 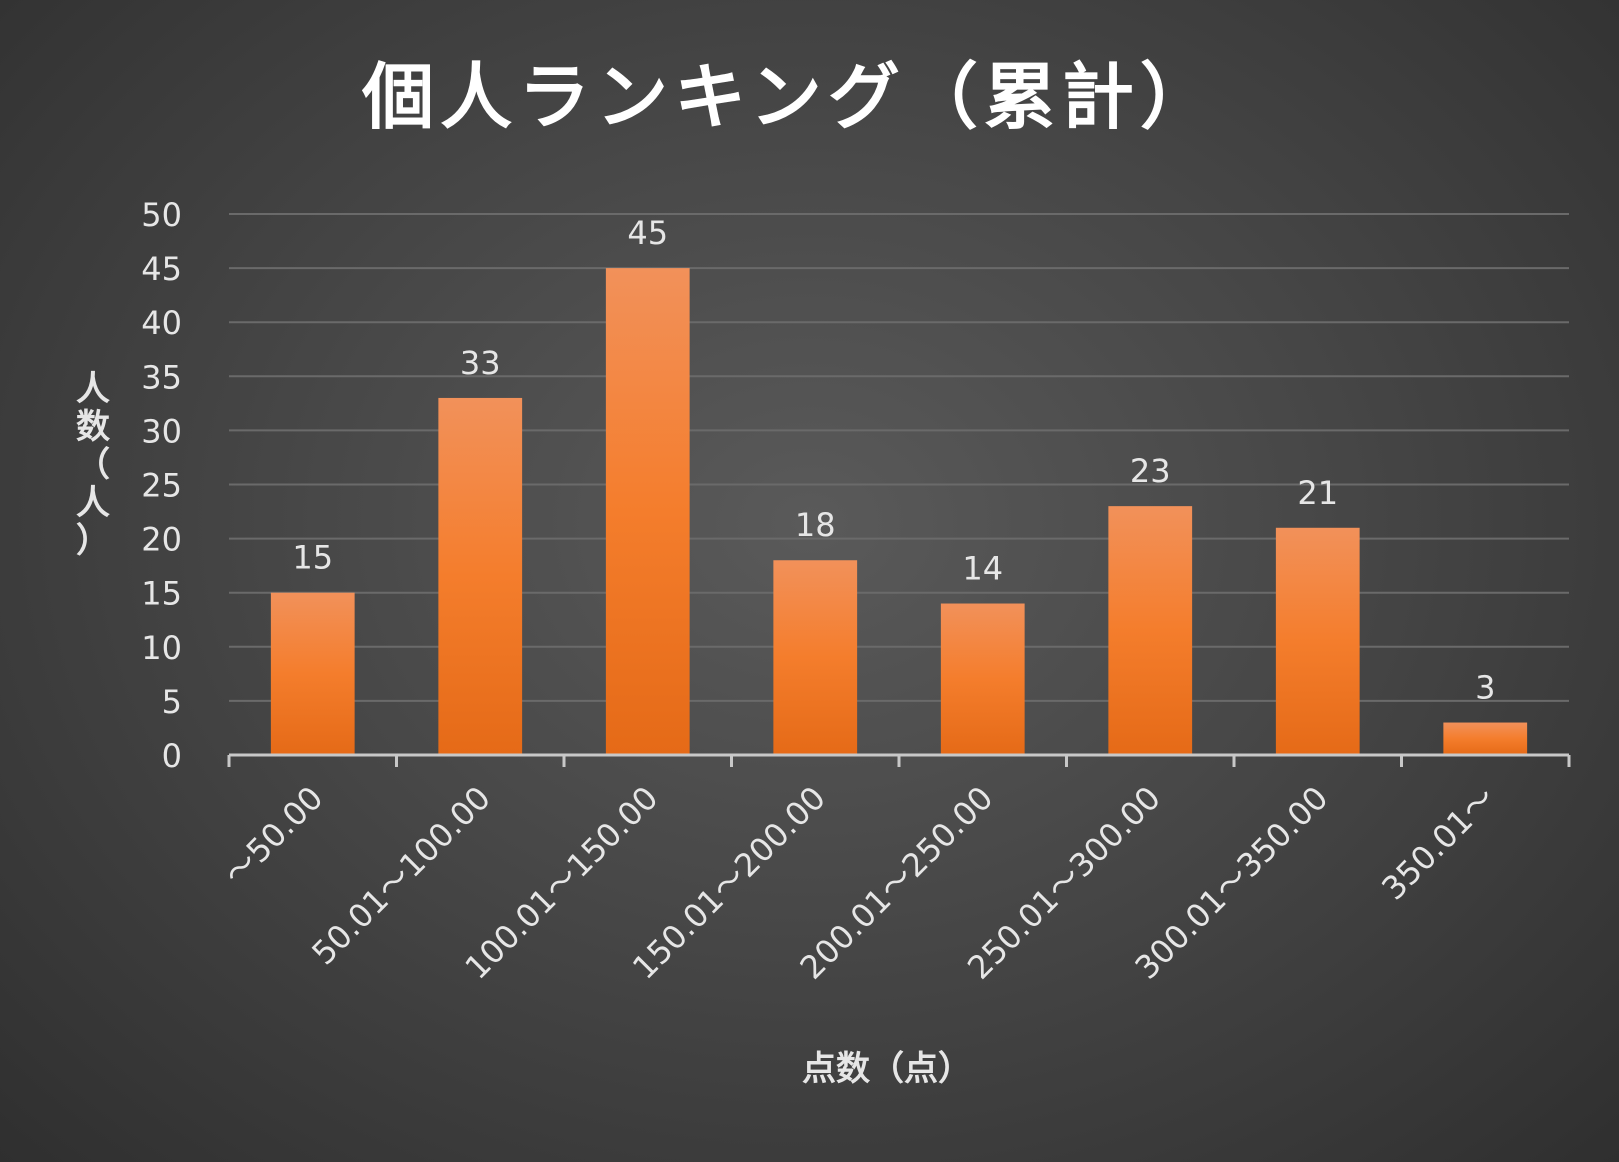 I want to click on y-tick-label: 50, so click(x=161, y=215).